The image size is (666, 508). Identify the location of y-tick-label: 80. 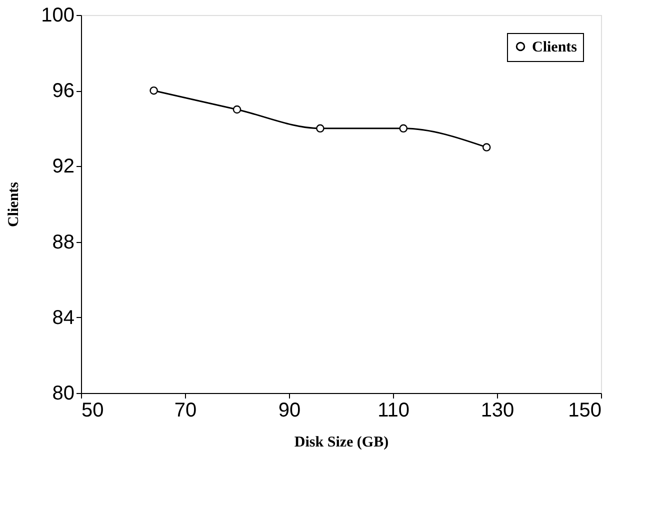
(63, 393).